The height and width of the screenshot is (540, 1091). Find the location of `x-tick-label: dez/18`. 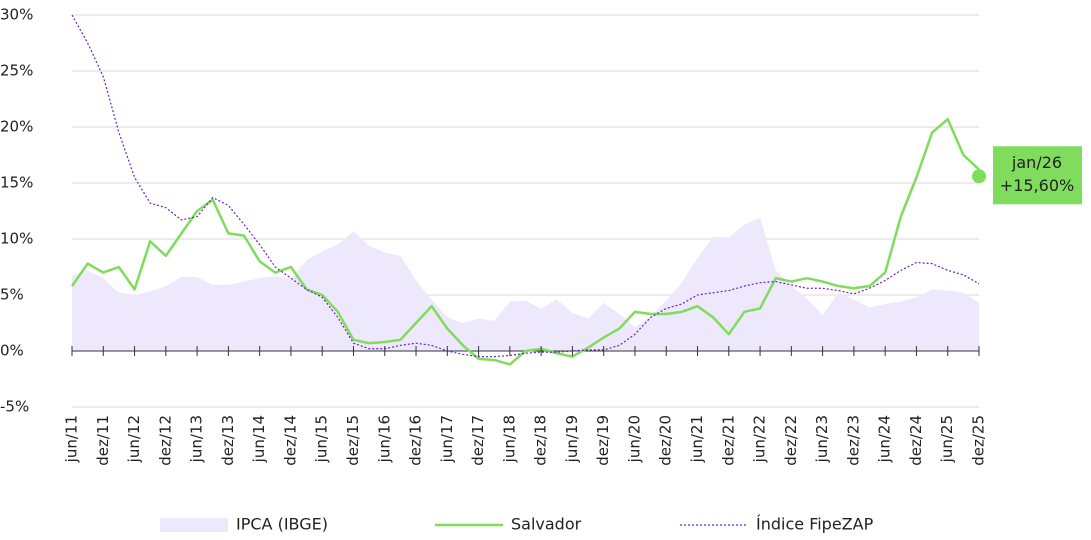

x-tick-label: dez/18 is located at coordinates (541, 440).